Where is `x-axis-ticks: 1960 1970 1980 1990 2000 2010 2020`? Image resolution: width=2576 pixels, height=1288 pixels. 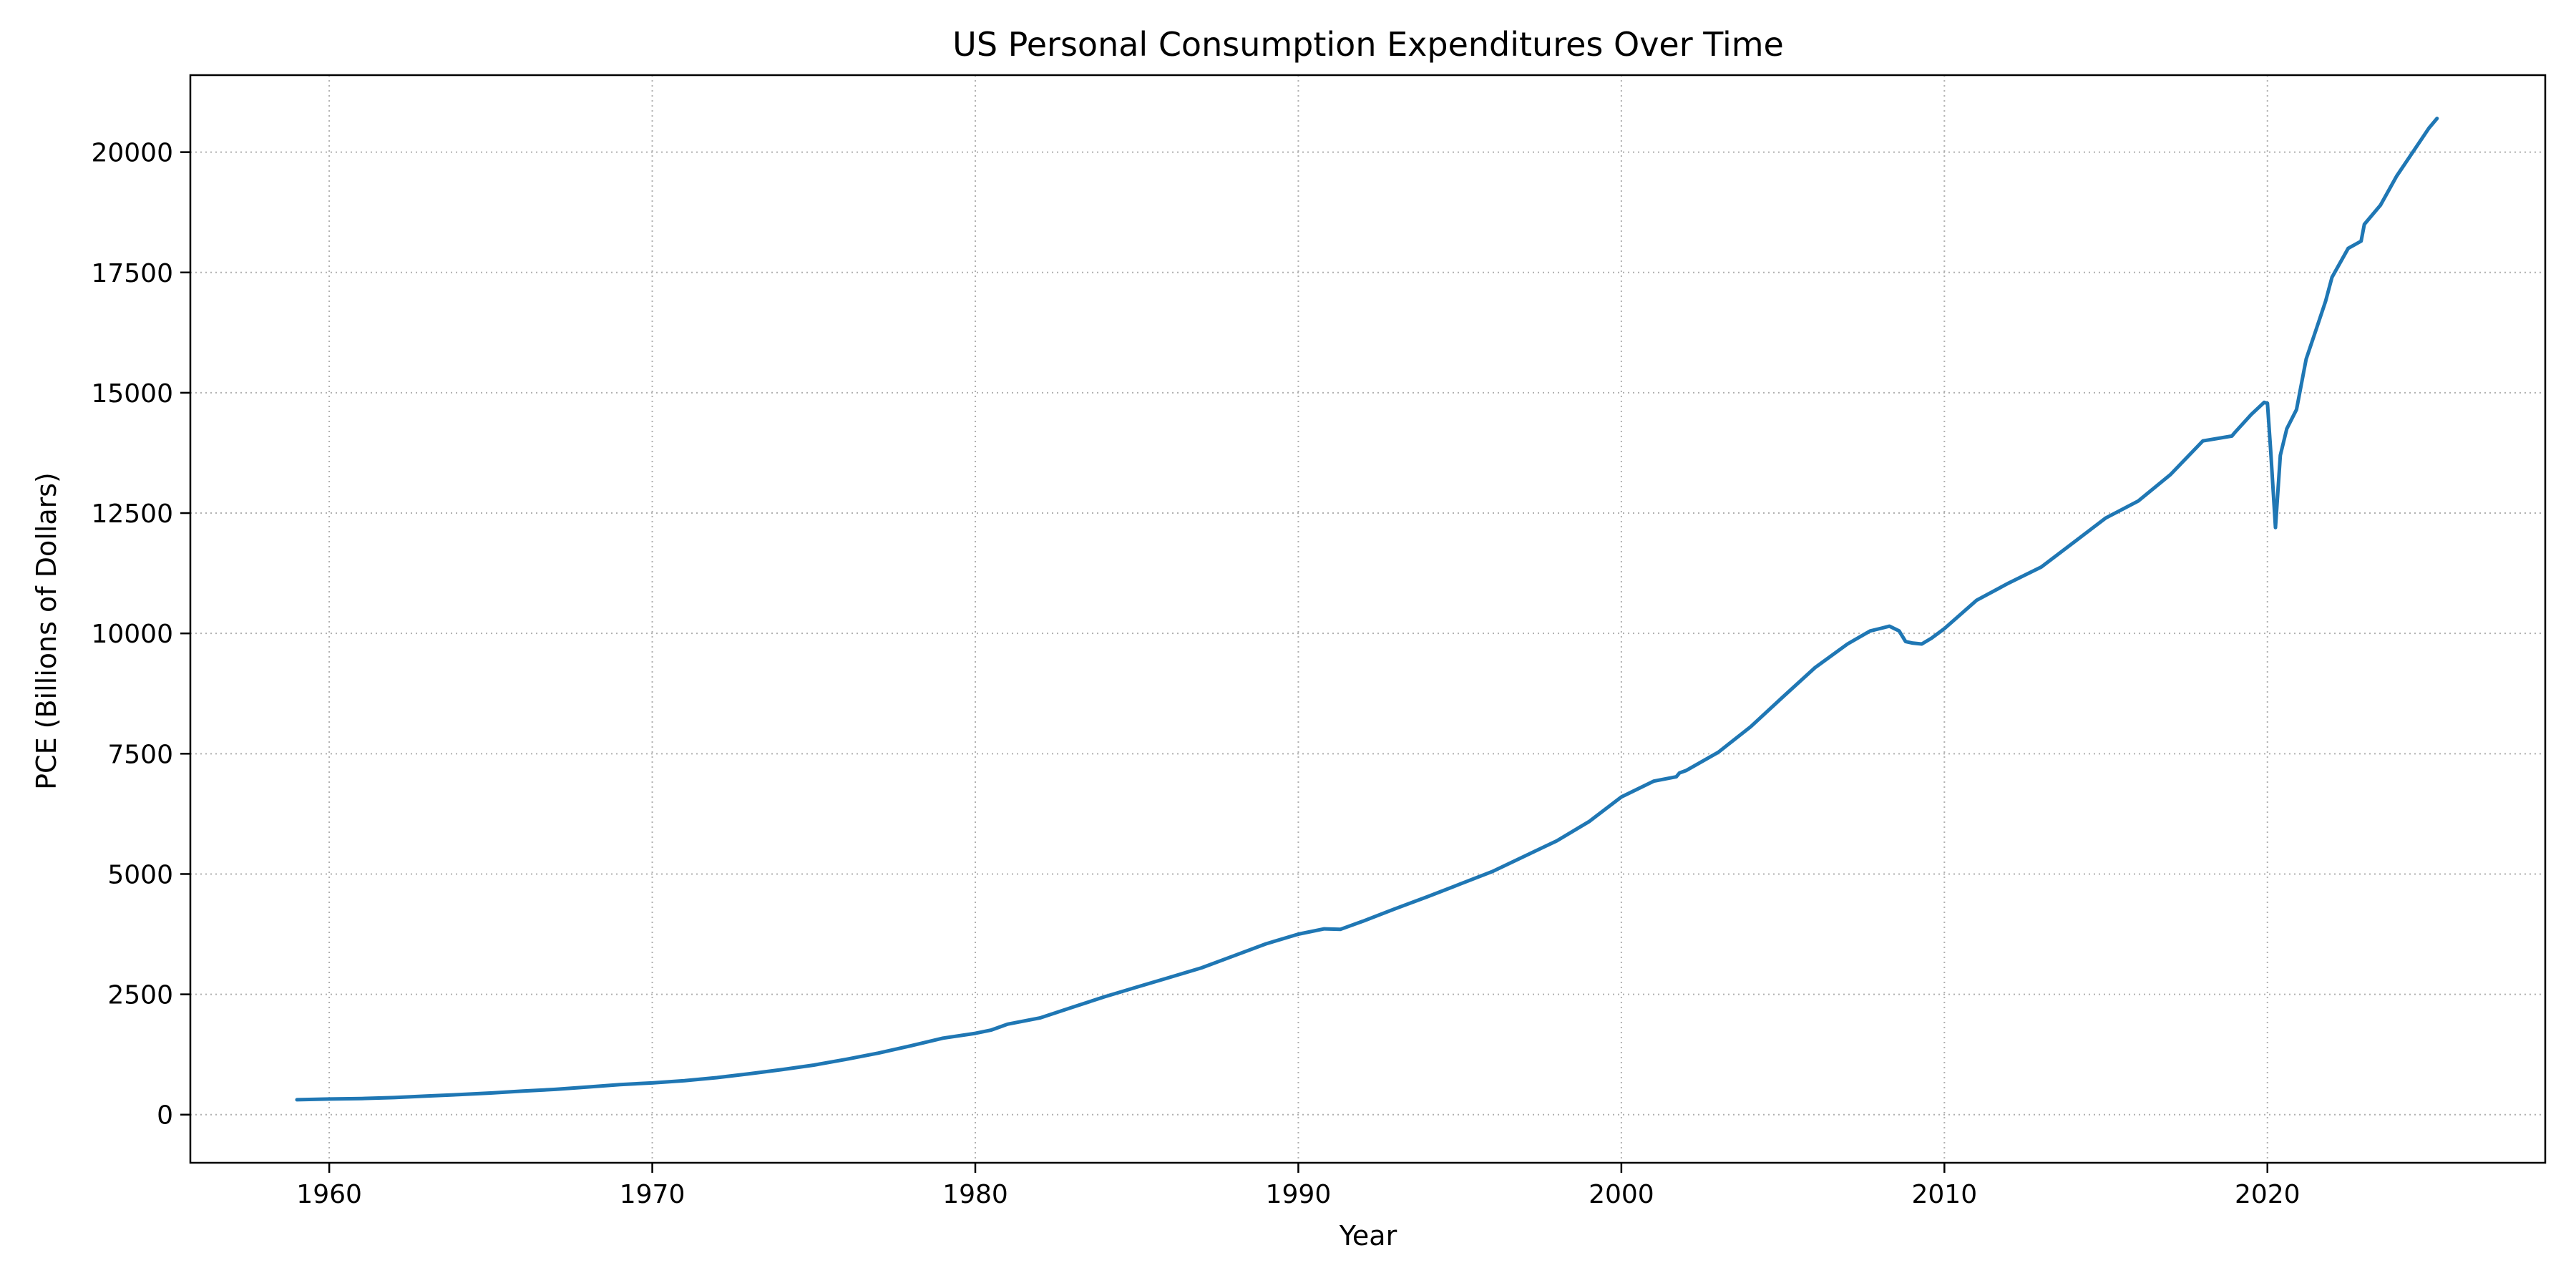 x-axis-ticks: 1960 1970 1980 1990 2000 2010 2020 is located at coordinates (1298, 1186).